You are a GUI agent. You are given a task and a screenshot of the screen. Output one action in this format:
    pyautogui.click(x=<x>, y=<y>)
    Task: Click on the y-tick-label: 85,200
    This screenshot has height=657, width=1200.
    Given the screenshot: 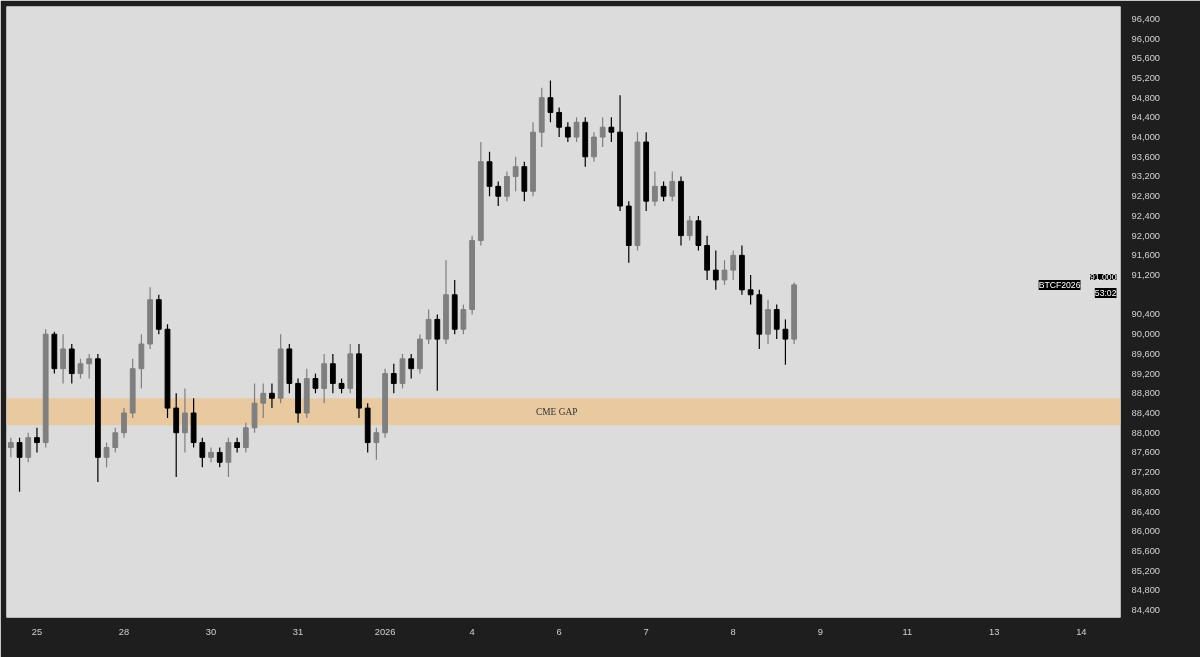 What is the action you would take?
    pyautogui.click(x=1146, y=570)
    